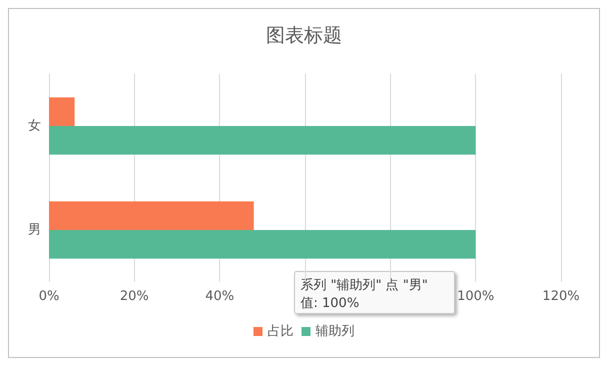 The height and width of the screenshot is (365, 607). Describe the element at coordinates (304, 35) in the screenshot. I see `chart-title: 图表标题` at that location.